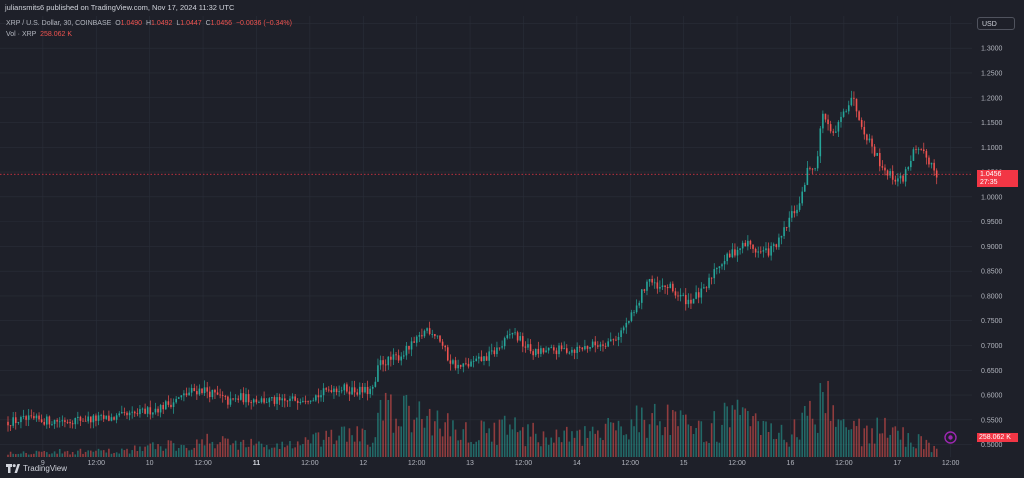 The image size is (1024, 478). I want to click on volume-label: Vol · XRP, so click(21, 34).